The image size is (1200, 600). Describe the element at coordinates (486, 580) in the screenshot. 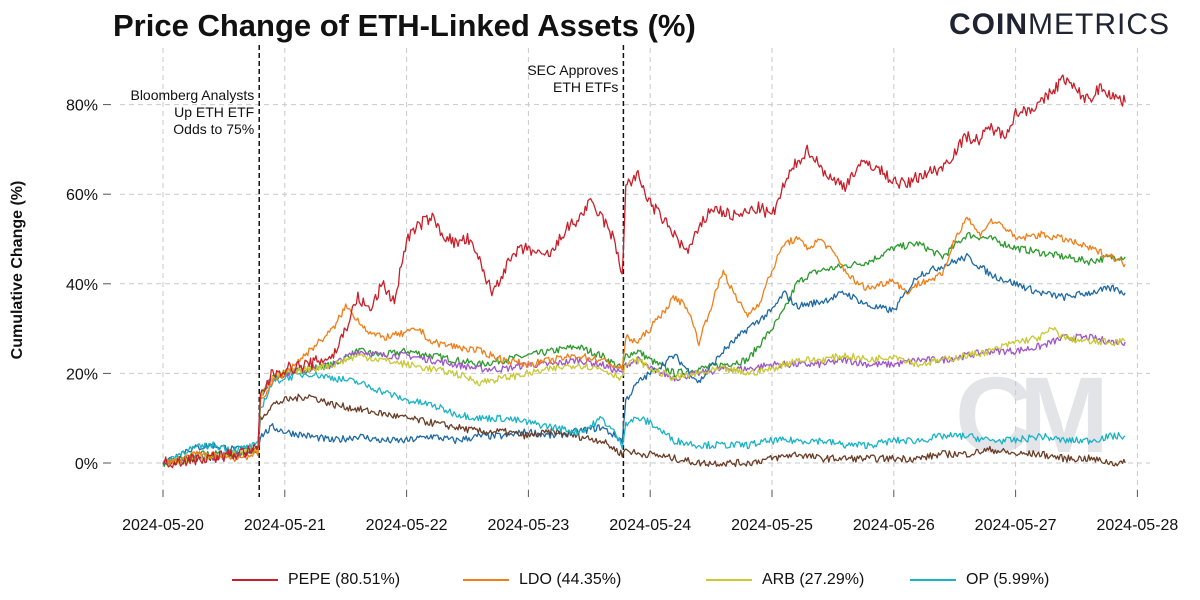

I see `legend-swatch-ldo` at that location.